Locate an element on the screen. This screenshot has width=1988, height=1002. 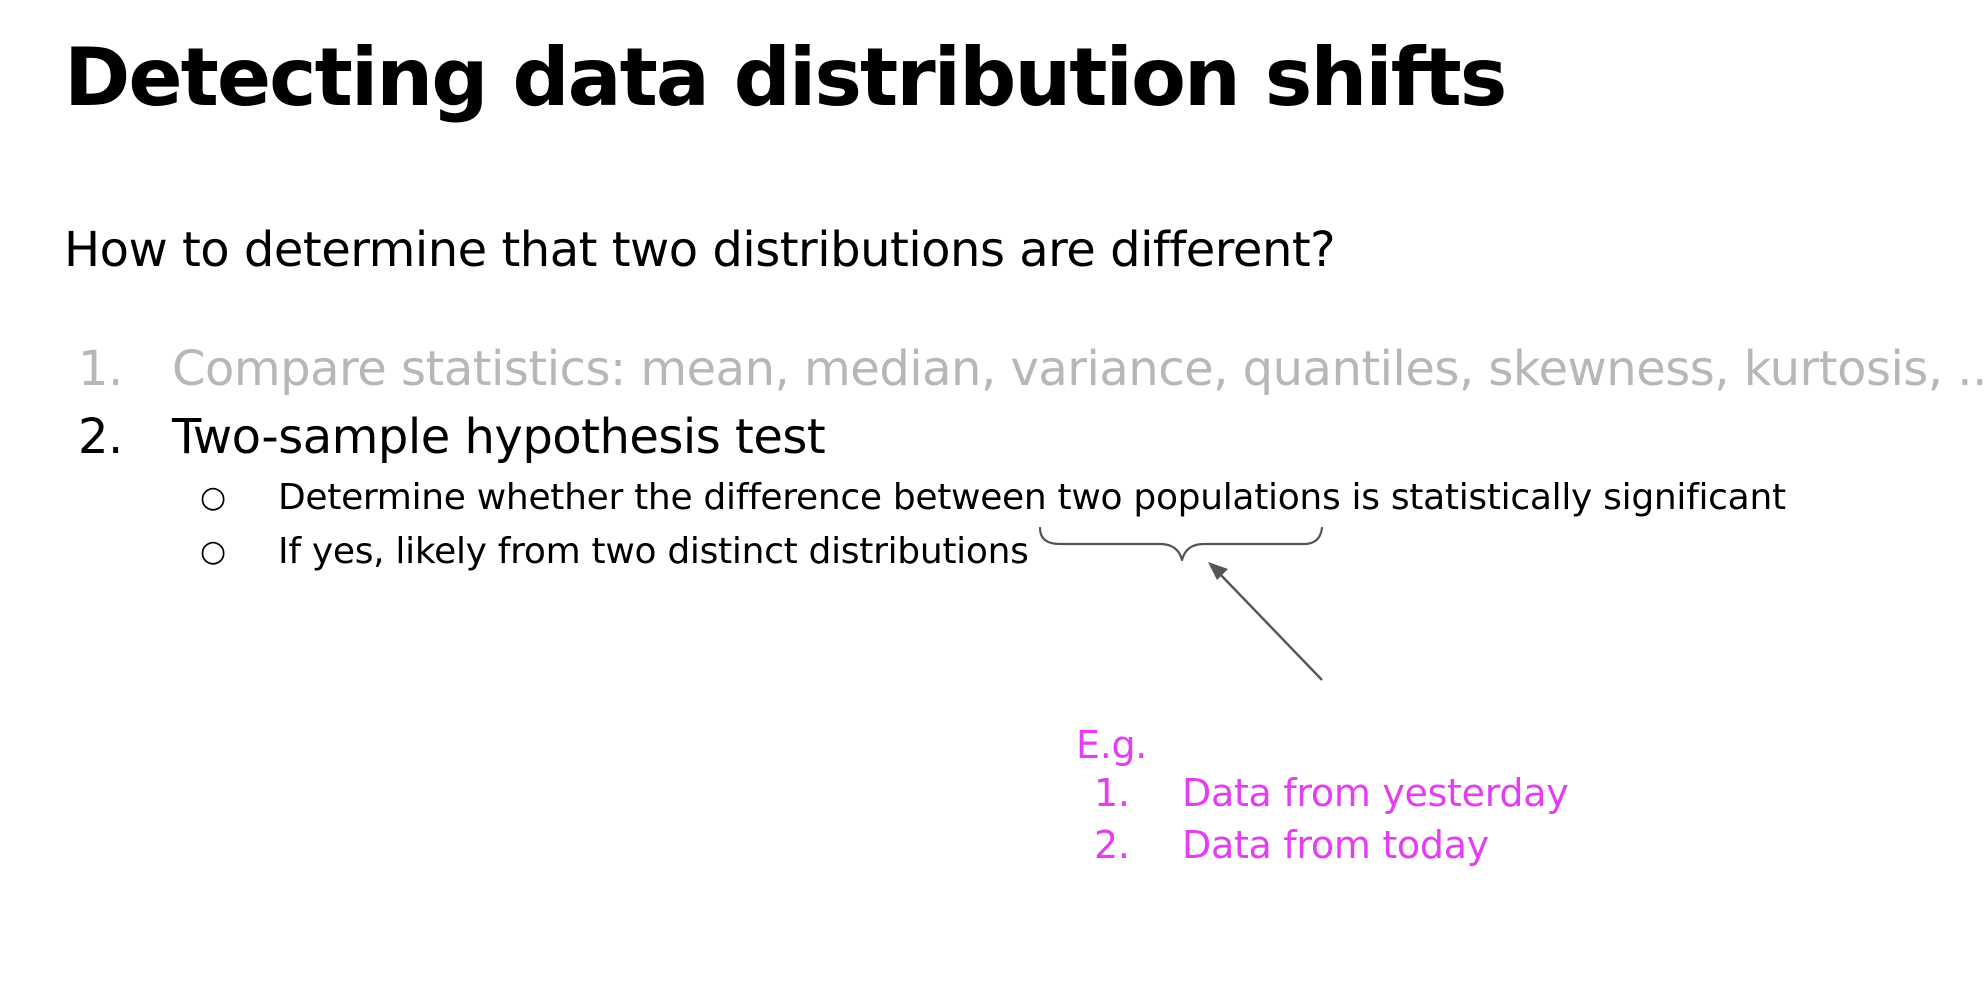
annotation-label: E.g. is located at coordinates (1112, 745).